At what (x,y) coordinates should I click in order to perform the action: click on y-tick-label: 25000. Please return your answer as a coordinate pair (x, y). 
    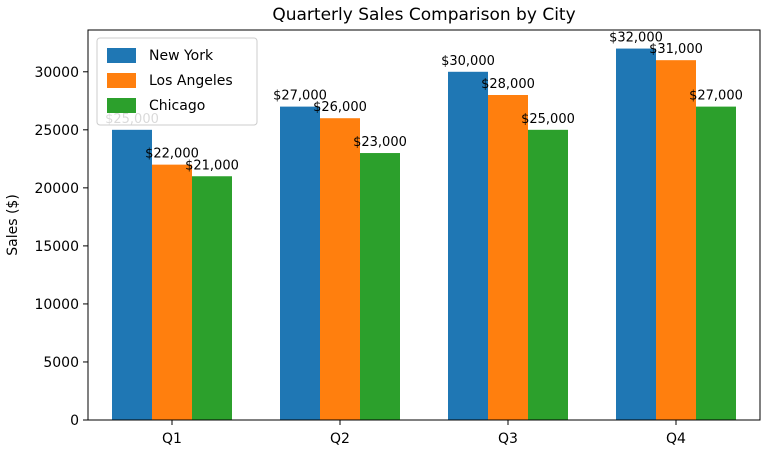
    Looking at the image, I should click on (56, 131).